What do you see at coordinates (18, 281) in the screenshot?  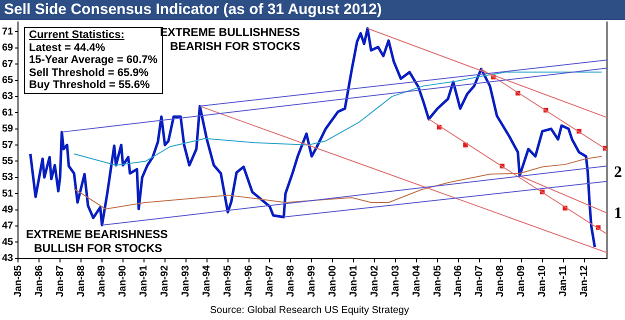 I see `x-tick-label: Jan-85` at bounding box center [18, 281].